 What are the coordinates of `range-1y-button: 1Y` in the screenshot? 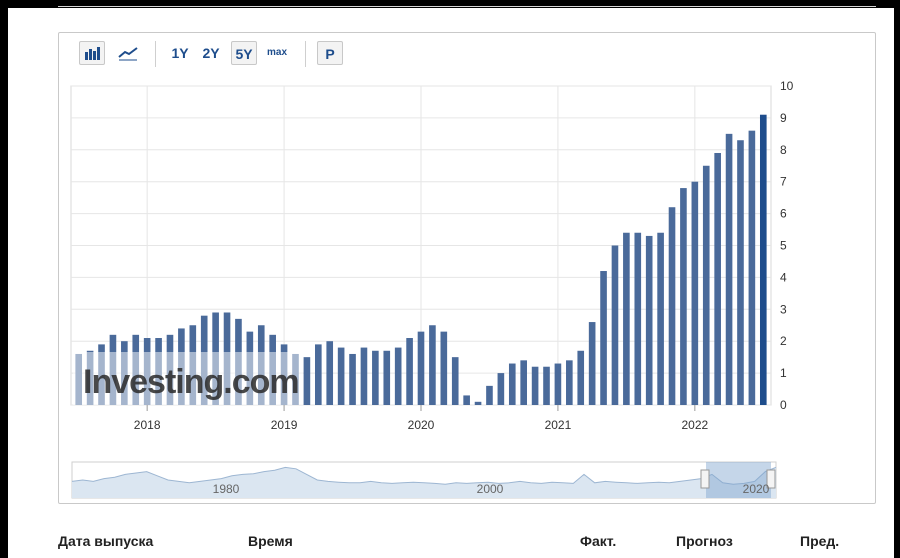 It's located at (180, 53).